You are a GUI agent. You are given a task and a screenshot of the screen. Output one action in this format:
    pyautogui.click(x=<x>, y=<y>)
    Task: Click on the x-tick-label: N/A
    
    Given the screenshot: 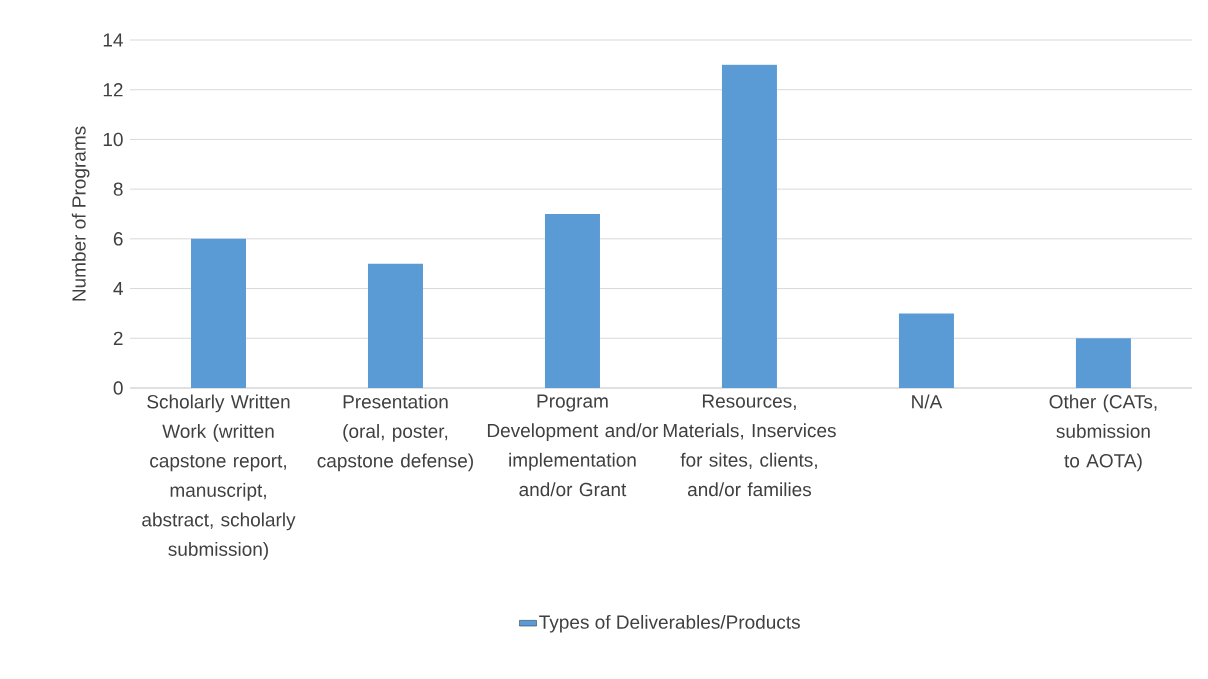 What is the action you would take?
    pyautogui.click(x=927, y=401)
    